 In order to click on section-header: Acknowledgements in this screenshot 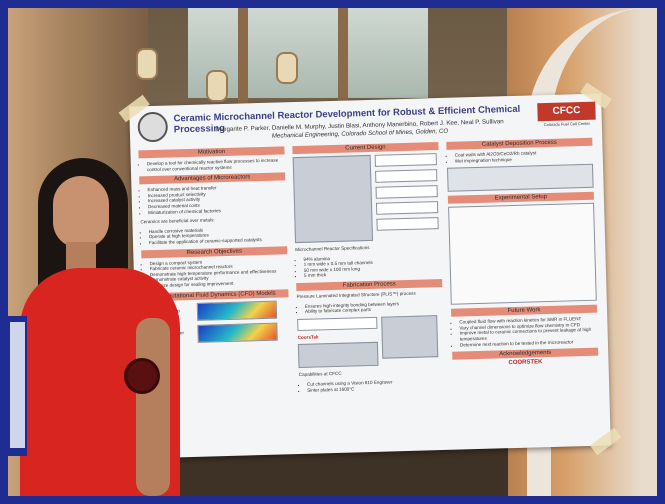, I will do `click(525, 353)`.